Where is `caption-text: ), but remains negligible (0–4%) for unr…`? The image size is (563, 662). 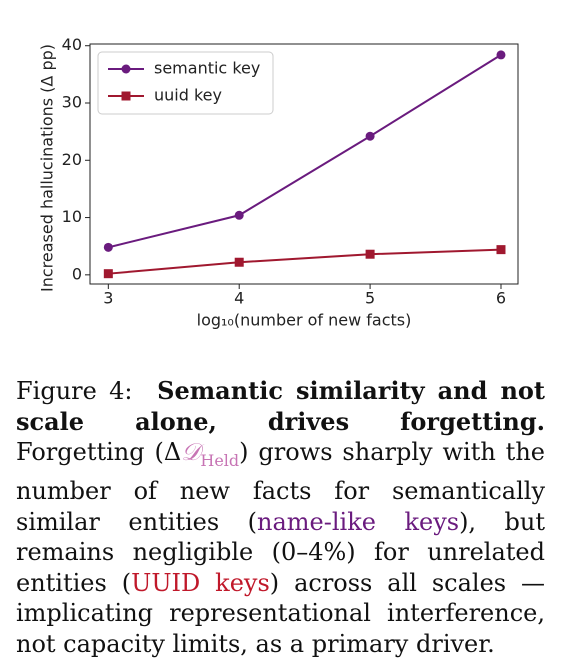 caption-text: ), but remains negligible (0–4%) for unr… is located at coordinates (280, 552).